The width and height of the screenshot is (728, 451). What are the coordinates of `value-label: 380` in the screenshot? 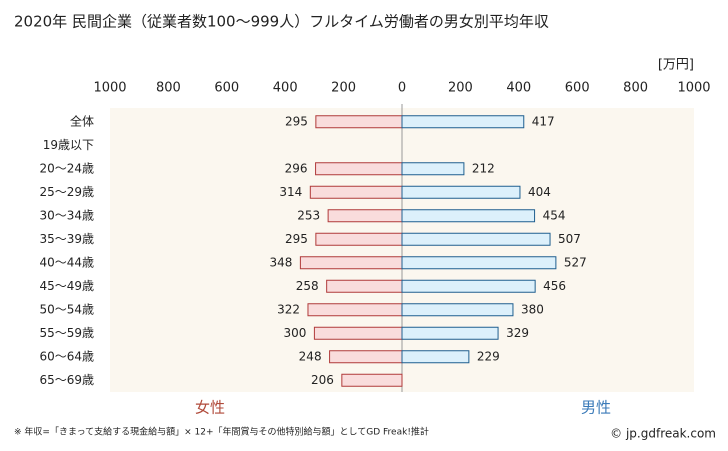 It's located at (532, 309).